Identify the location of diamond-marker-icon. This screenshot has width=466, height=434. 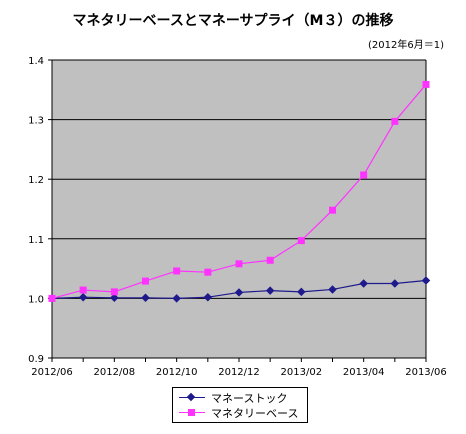
(192, 397).